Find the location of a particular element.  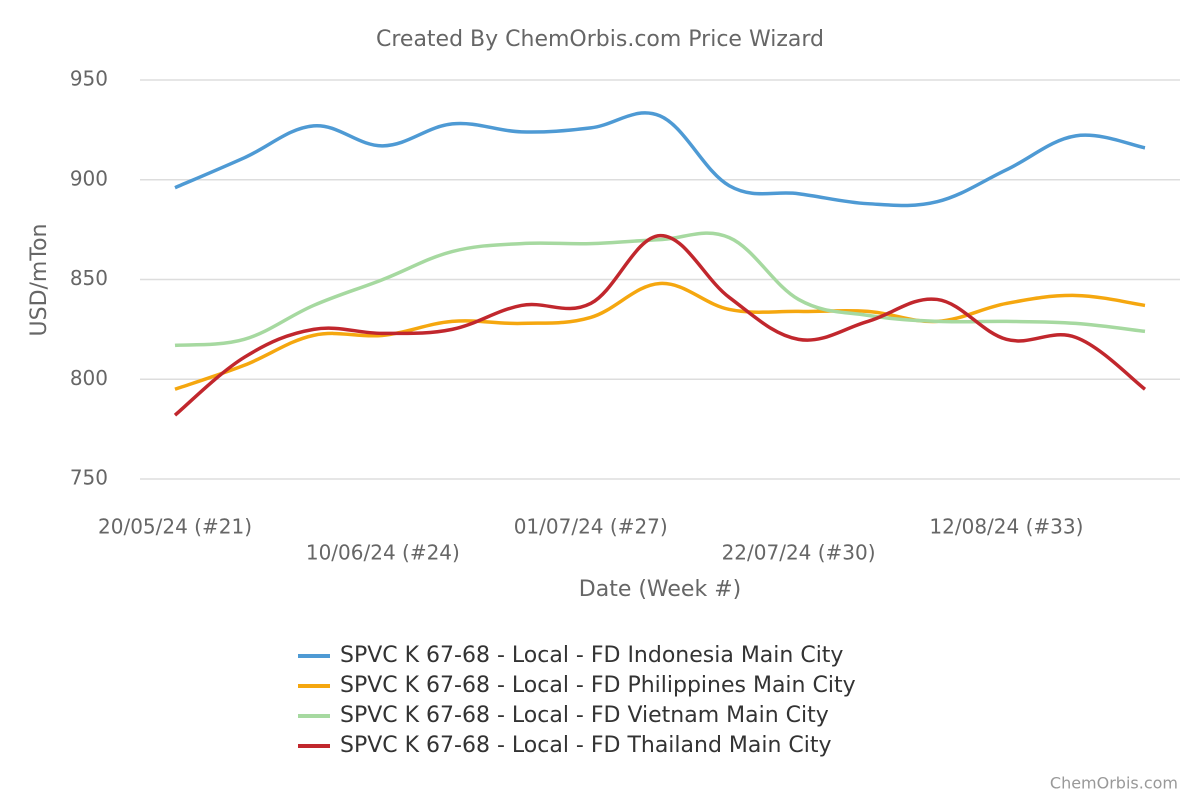

y-tick-label: 850 is located at coordinates (89, 278).